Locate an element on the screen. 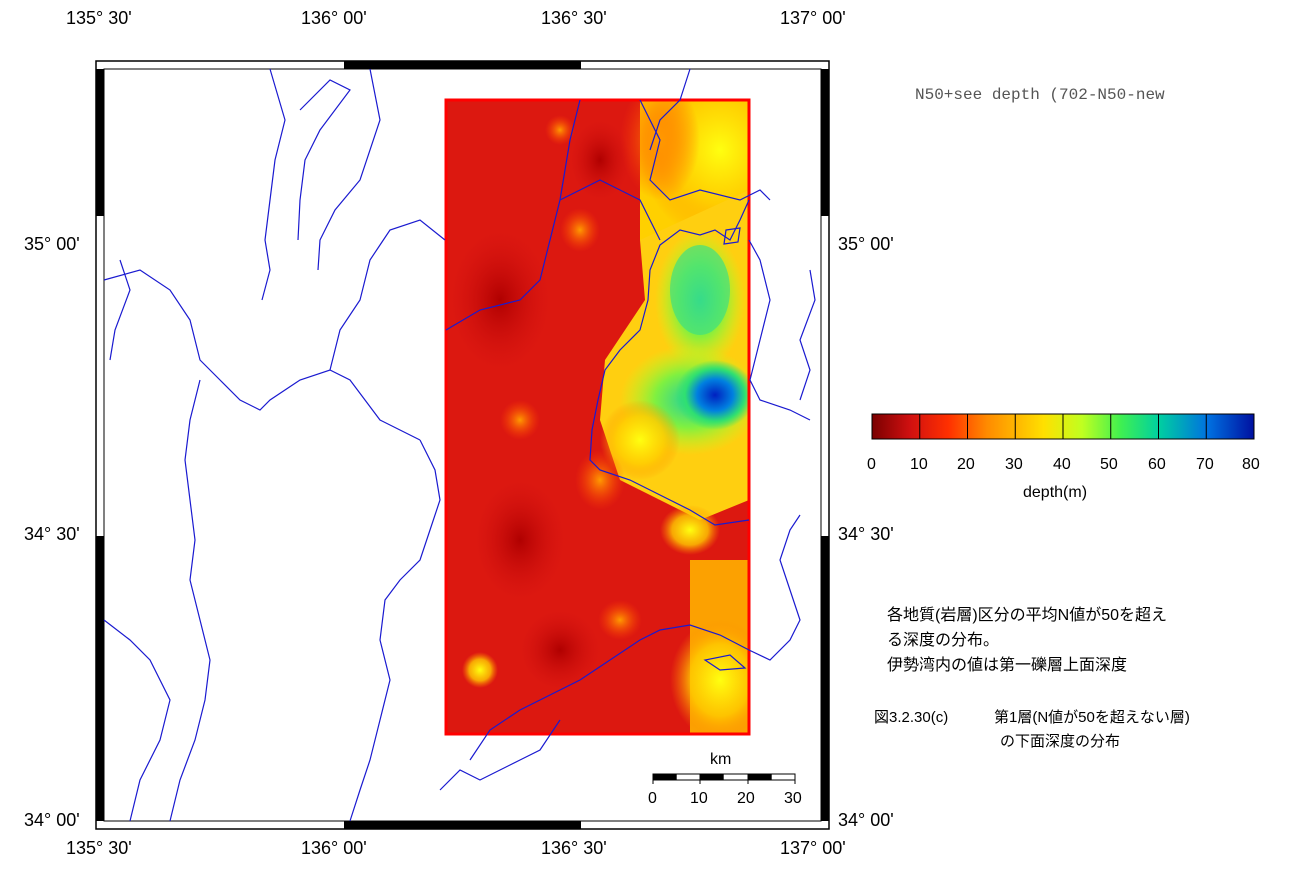 The image size is (1295, 892). lon-label-3: 136° 30' is located at coordinates (574, 18).